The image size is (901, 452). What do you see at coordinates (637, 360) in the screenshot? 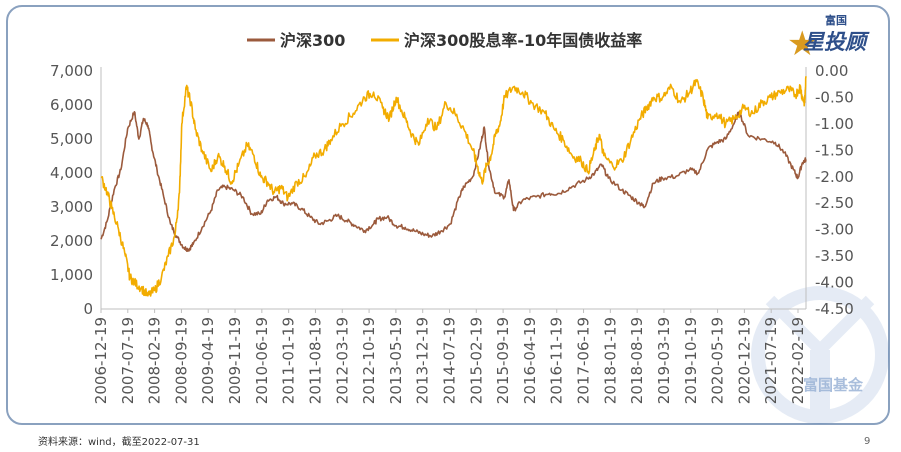
I see `x-tick-label: 2018-08-19` at bounding box center [637, 360].